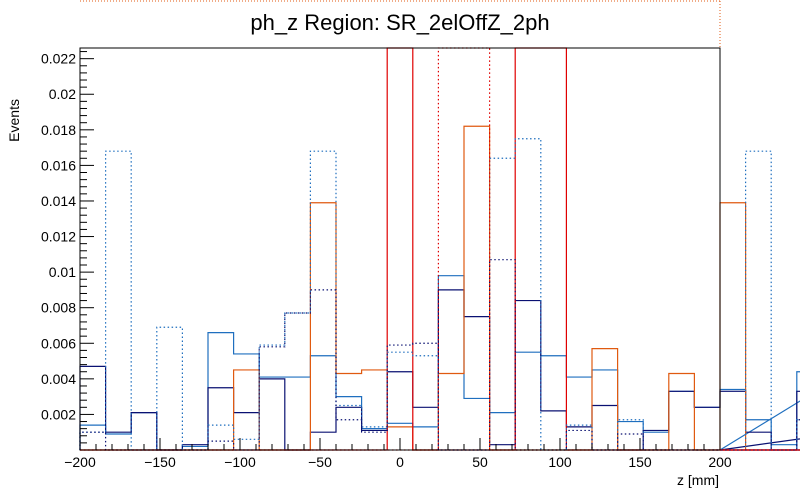 The width and height of the screenshot is (800, 500). I want to click on y-tick-label: 0.014, so click(58, 201).